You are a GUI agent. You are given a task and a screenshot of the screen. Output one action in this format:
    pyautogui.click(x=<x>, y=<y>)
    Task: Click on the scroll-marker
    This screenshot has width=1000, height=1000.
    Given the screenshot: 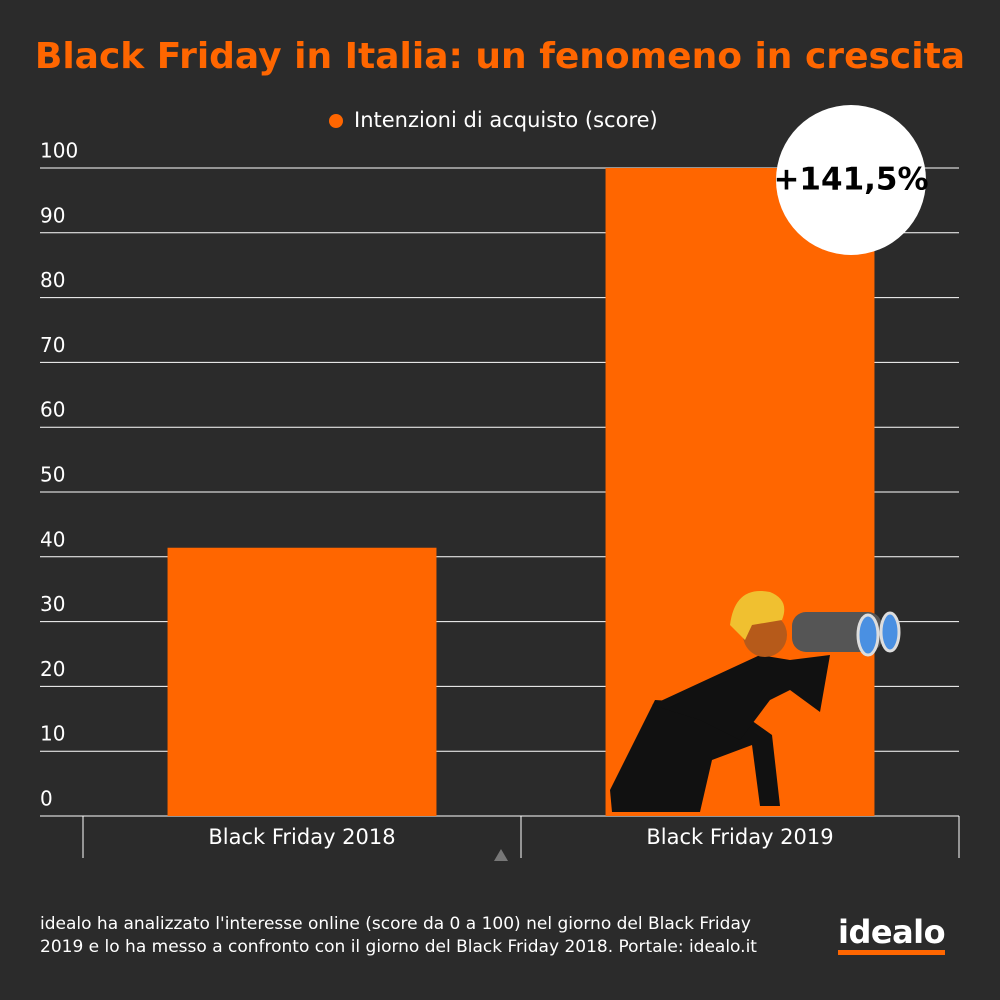 What is the action you would take?
    pyautogui.click(x=501, y=855)
    